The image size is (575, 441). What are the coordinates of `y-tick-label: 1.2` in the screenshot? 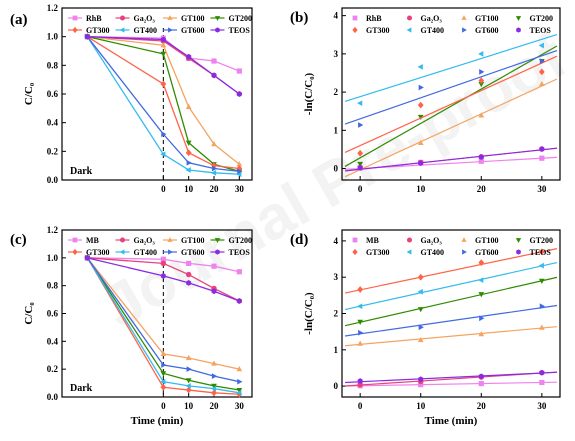 It's located at (53, 230).